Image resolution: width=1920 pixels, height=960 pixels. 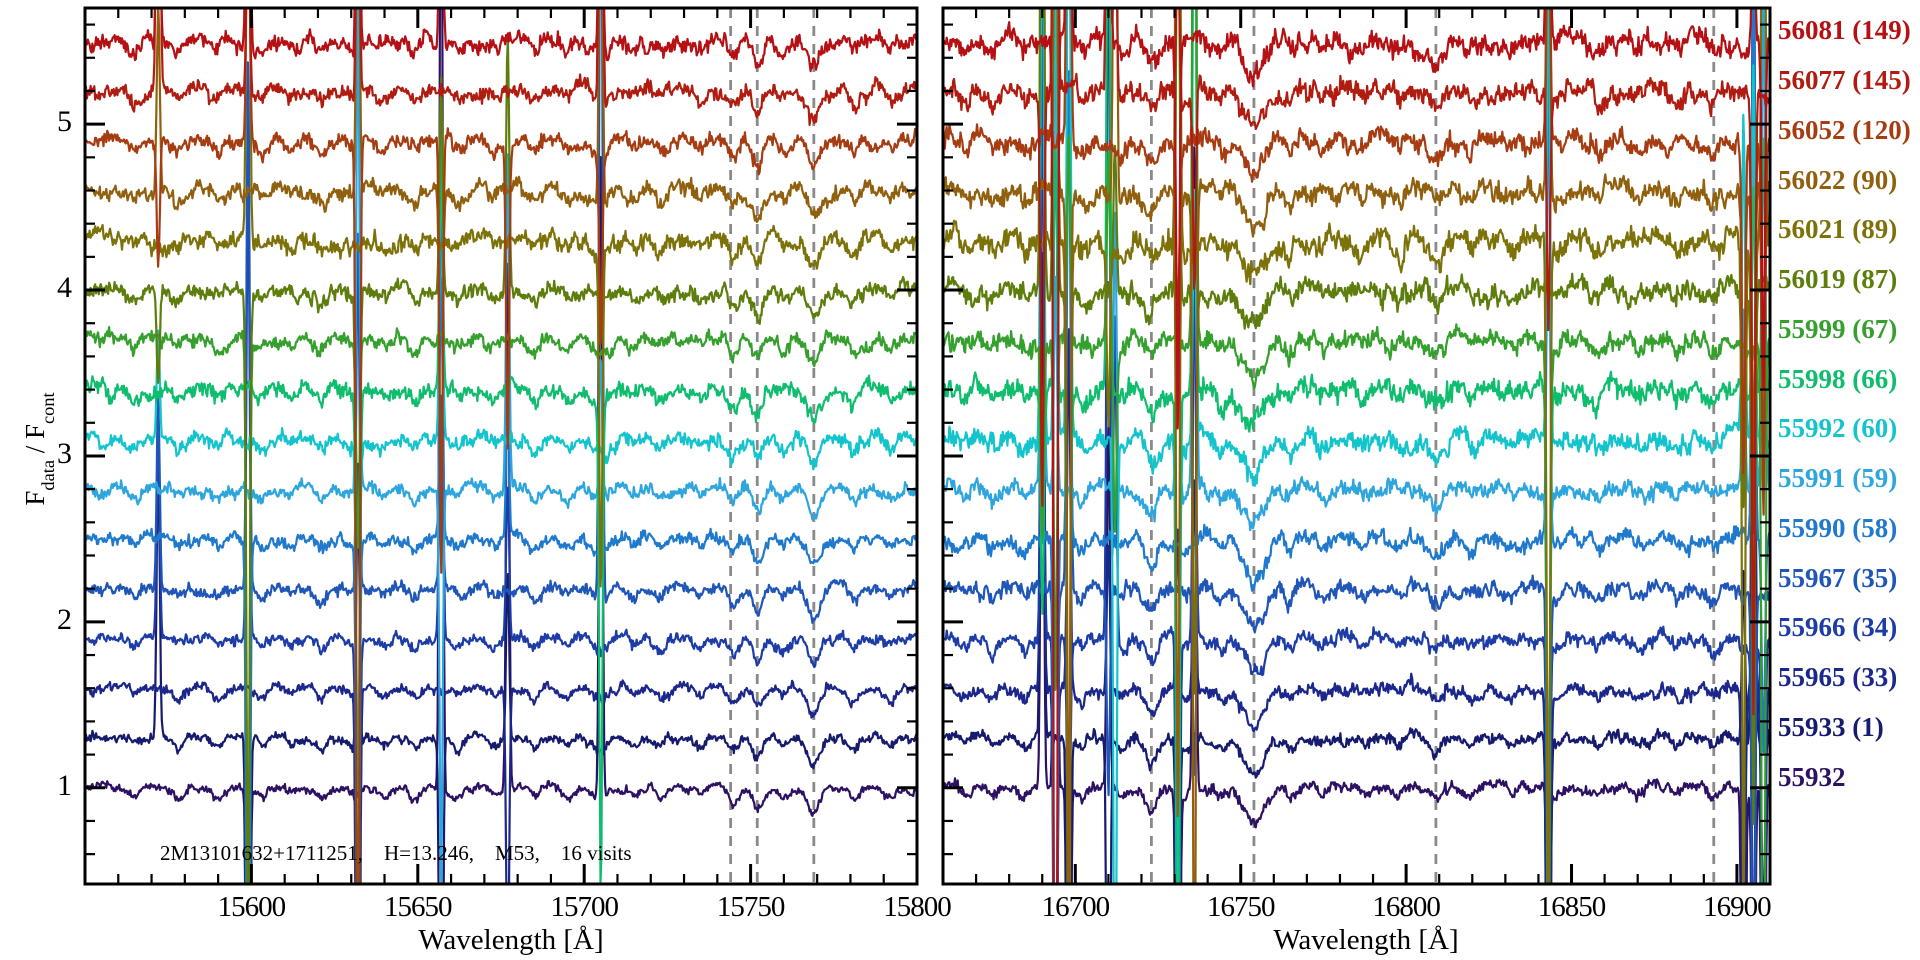 I want to click on y-axis-label-f1: F, so click(x=35, y=498).